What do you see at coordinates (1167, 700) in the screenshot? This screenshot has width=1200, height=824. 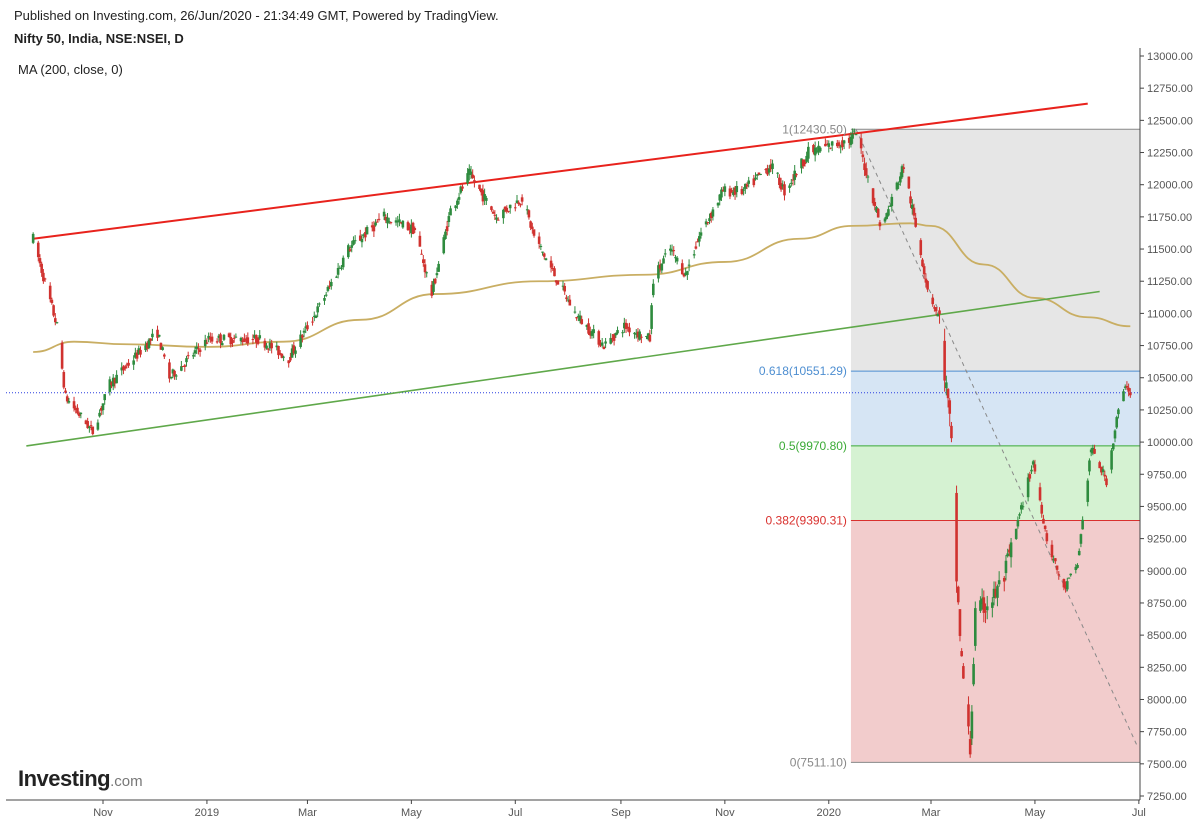 I see `y-tick-label: 8000.00` at bounding box center [1167, 700].